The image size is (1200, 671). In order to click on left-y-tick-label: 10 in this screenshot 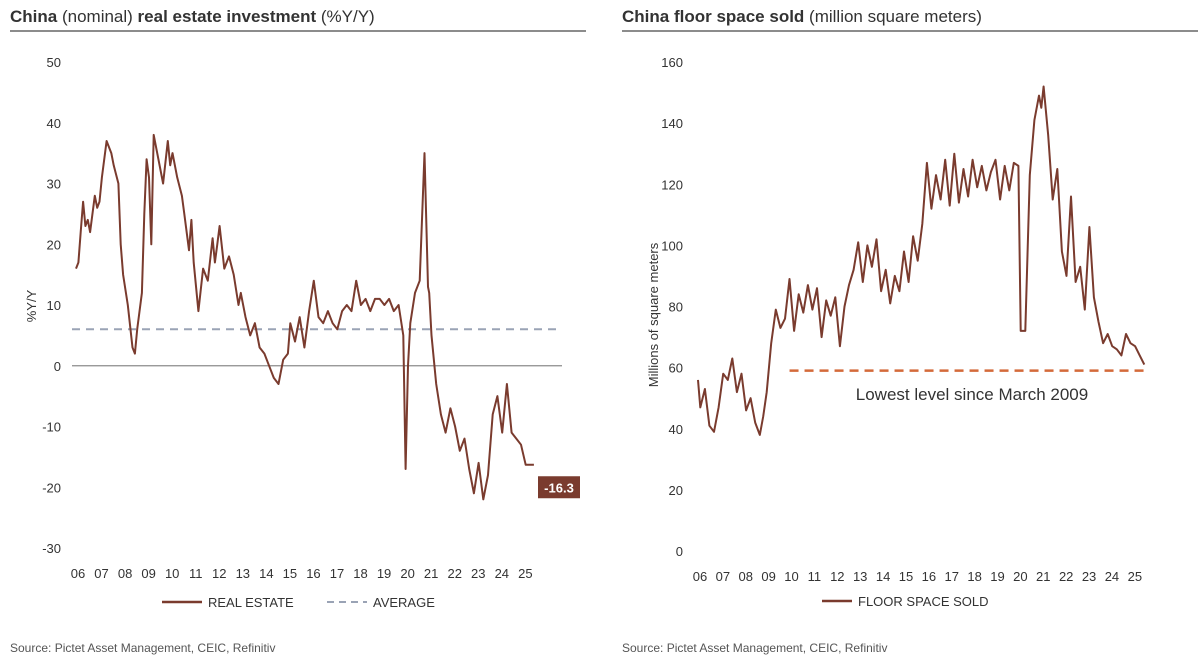, I will do `click(54, 305)`.